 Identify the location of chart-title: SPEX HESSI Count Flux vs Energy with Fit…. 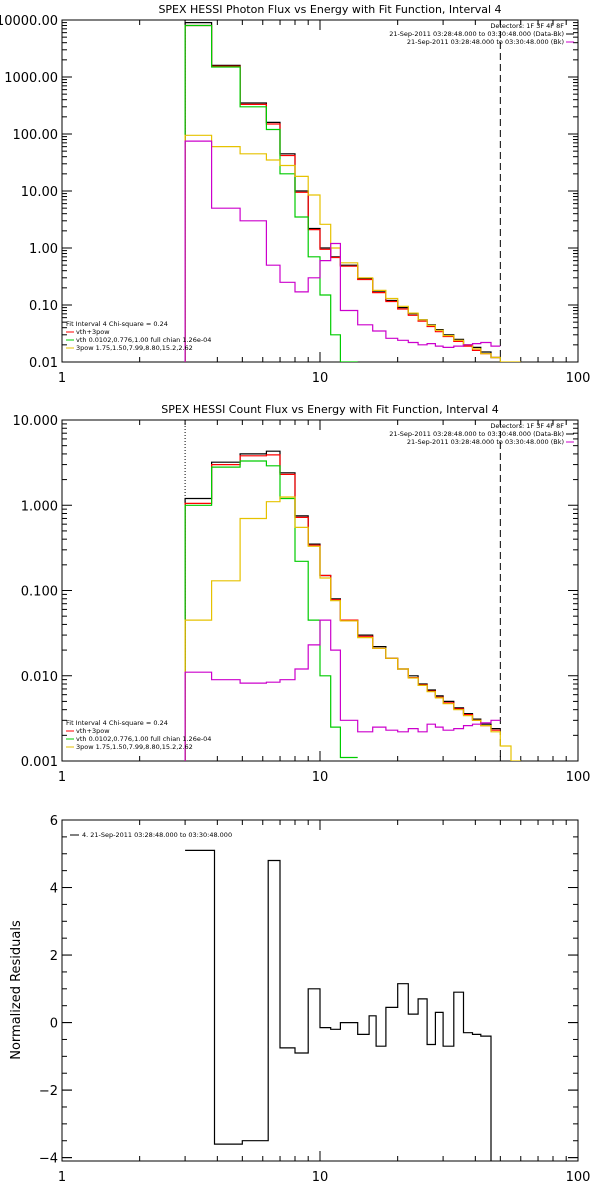
(329, 409).